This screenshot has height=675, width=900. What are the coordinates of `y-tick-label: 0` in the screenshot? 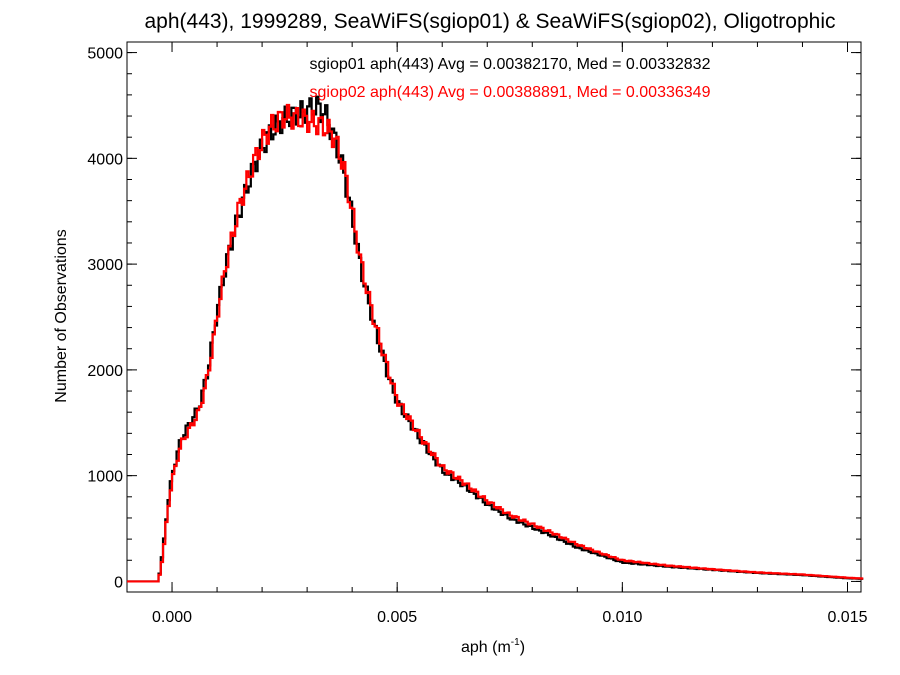 It's located at (118, 582).